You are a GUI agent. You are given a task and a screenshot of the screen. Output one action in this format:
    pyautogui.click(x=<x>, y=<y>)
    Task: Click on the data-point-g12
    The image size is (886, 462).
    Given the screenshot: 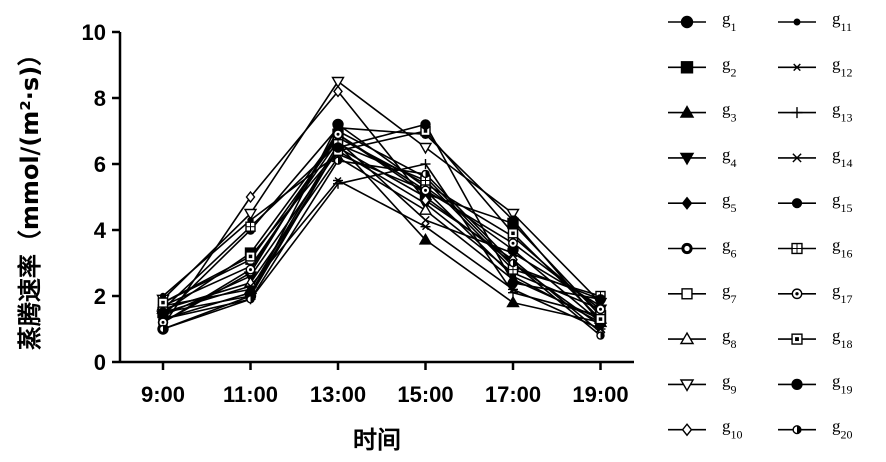 What is the action you would take?
    pyautogui.click(x=250, y=286)
    